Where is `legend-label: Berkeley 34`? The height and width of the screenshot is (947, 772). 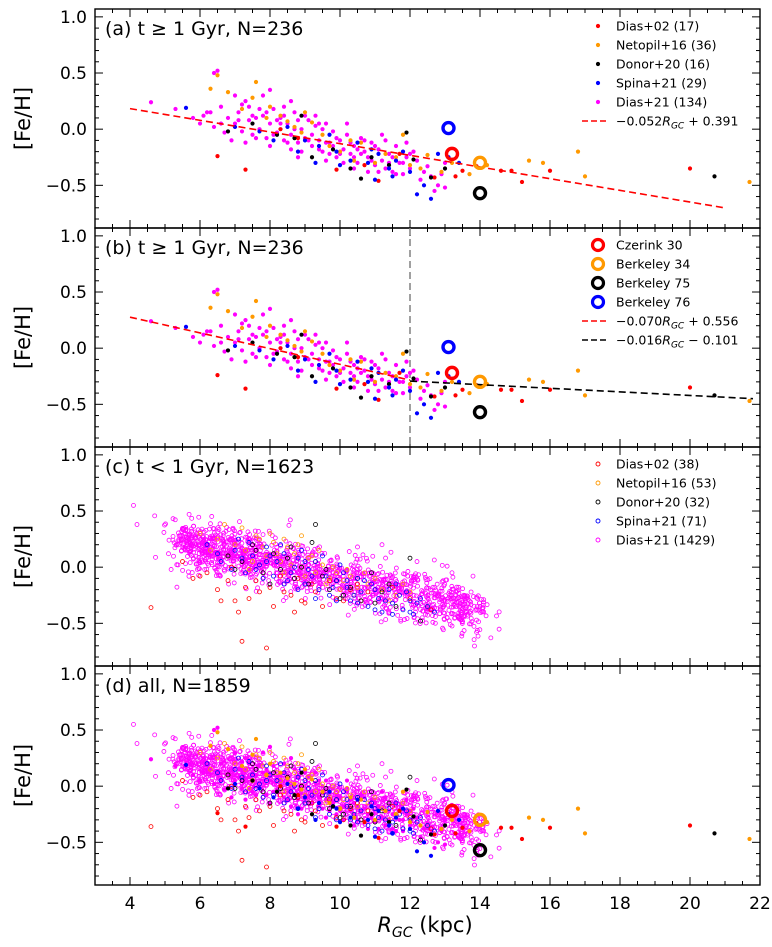
legend-label: Berkeley 34 is located at coordinates (653, 264).